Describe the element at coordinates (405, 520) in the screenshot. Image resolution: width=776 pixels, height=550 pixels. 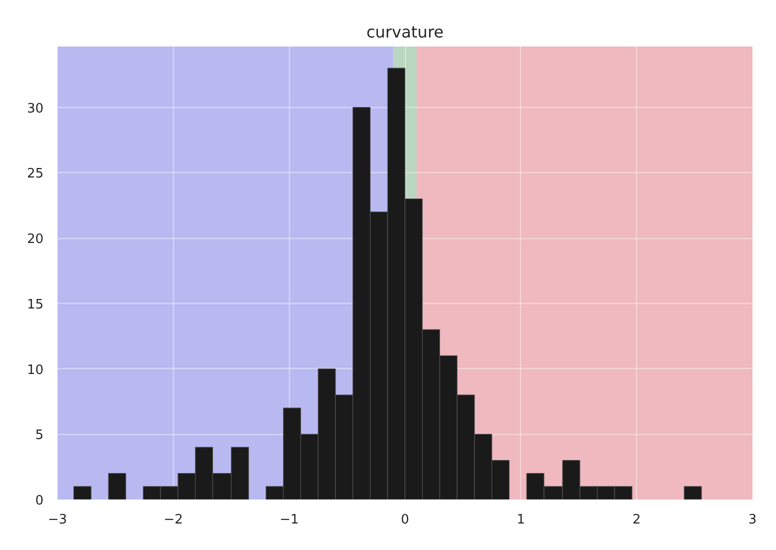
I see `x-tick-label: 0` at that location.